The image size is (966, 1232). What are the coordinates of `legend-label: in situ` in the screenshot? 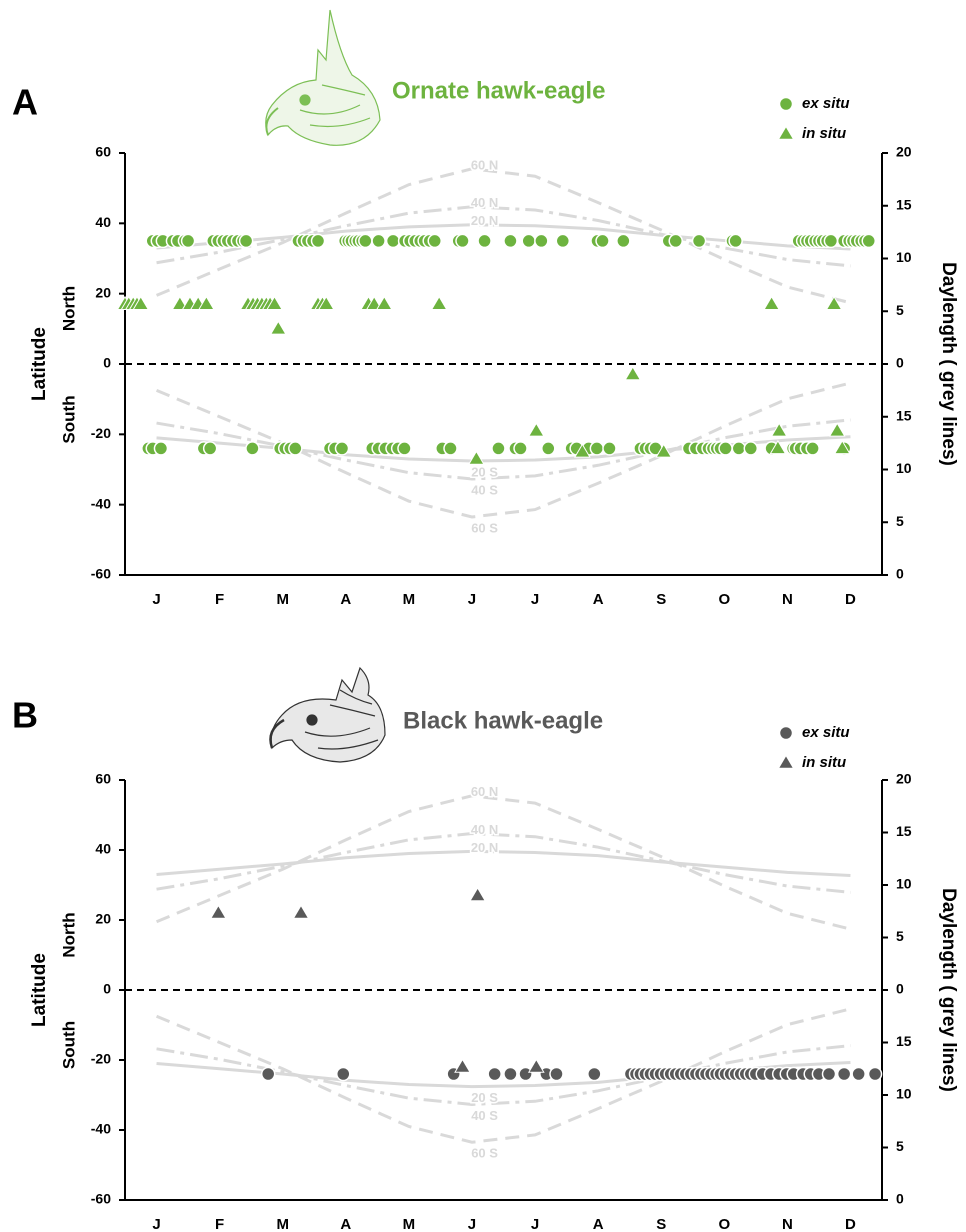 It's located at (824, 133).